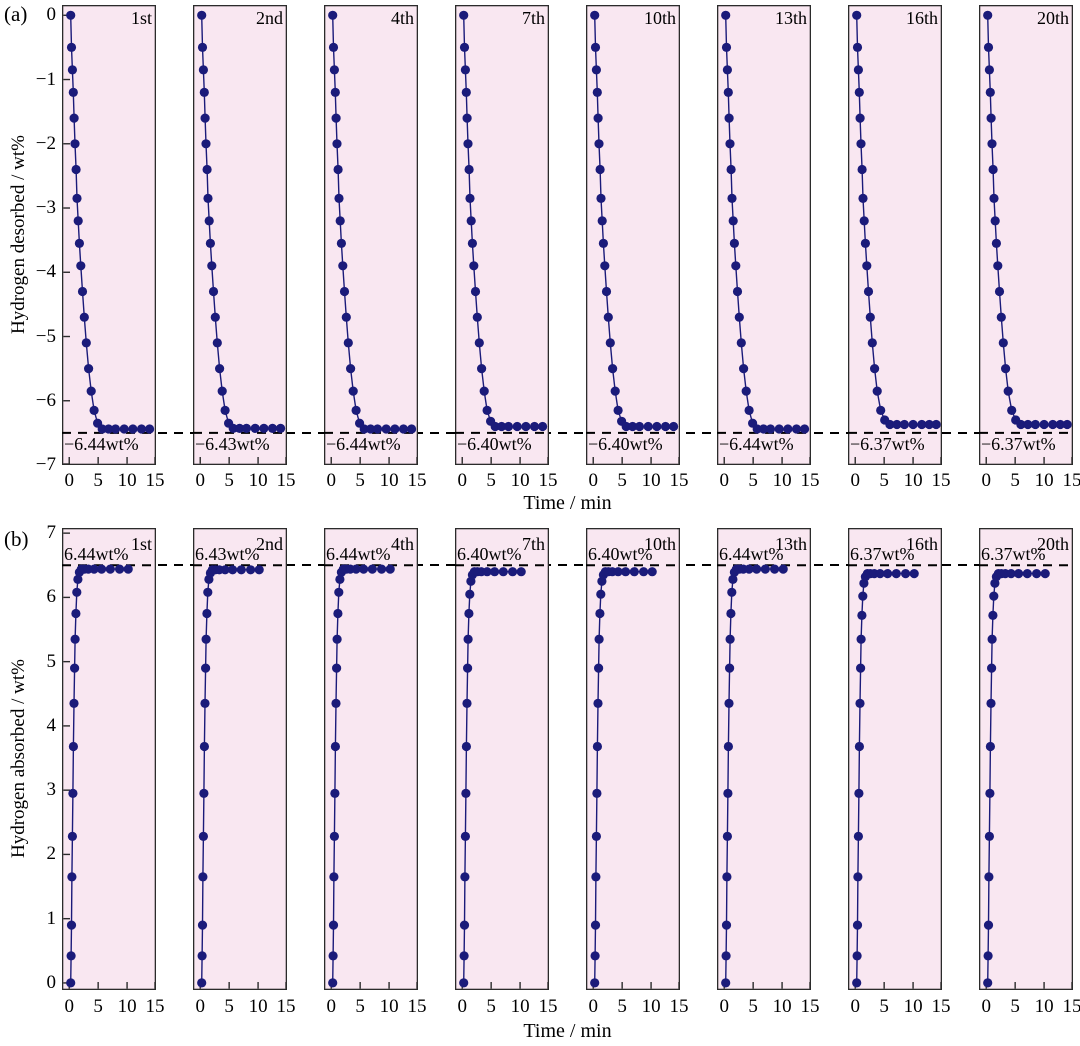  Describe the element at coordinates (633, 759) in the screenshot. I see `cycle-panel-b-10th: 10th 6.40wt%` at that location.